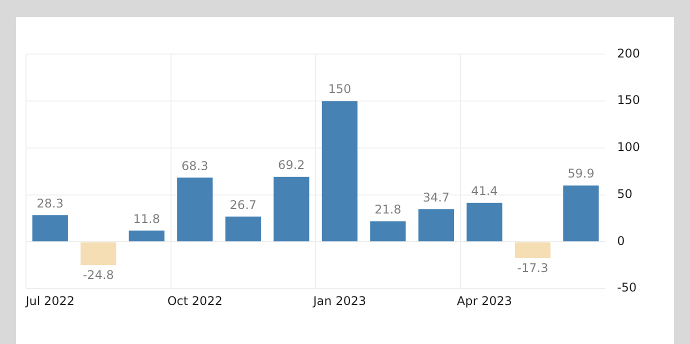 The width and height of the screenshot is (690, 344). Describe the element at coordinates (388, 209) in the screenshot. I see `data-label: 21.8` at that location.